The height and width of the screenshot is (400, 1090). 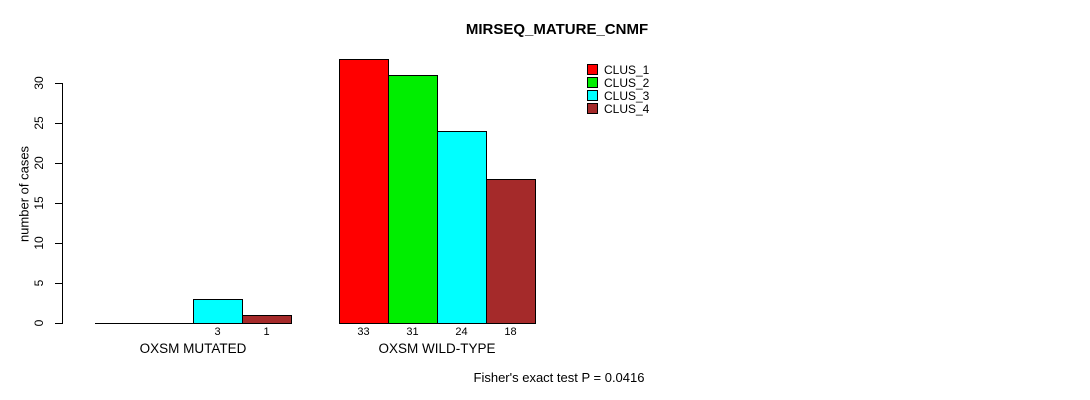 What do you see at coordinates (511, 251) in the screenshot?
I see `bar-clus_4-oxsm-wild-type` at bounding box center [511, 251].